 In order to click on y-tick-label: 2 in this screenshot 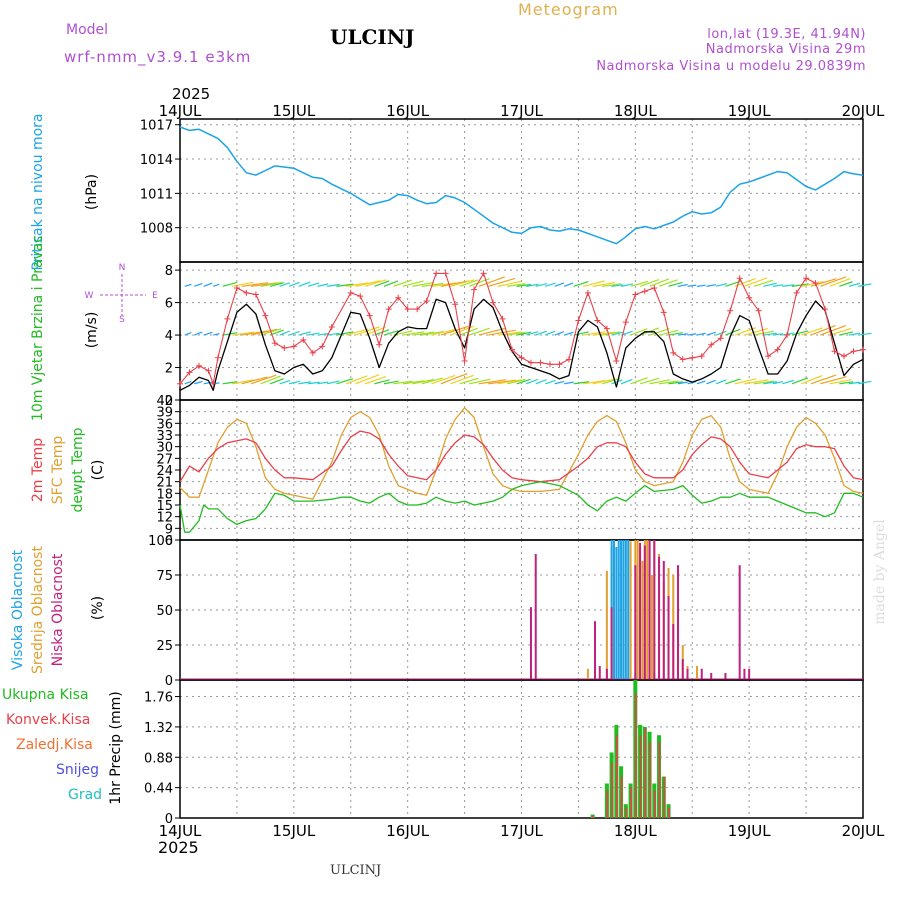, I will do `click(169, 369)`.